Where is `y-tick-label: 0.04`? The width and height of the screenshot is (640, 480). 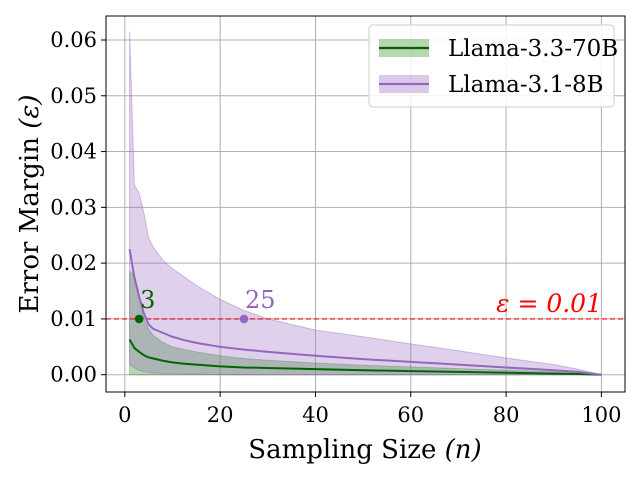
y-tick-label: 0.04 is located at coordinates (73, 152).